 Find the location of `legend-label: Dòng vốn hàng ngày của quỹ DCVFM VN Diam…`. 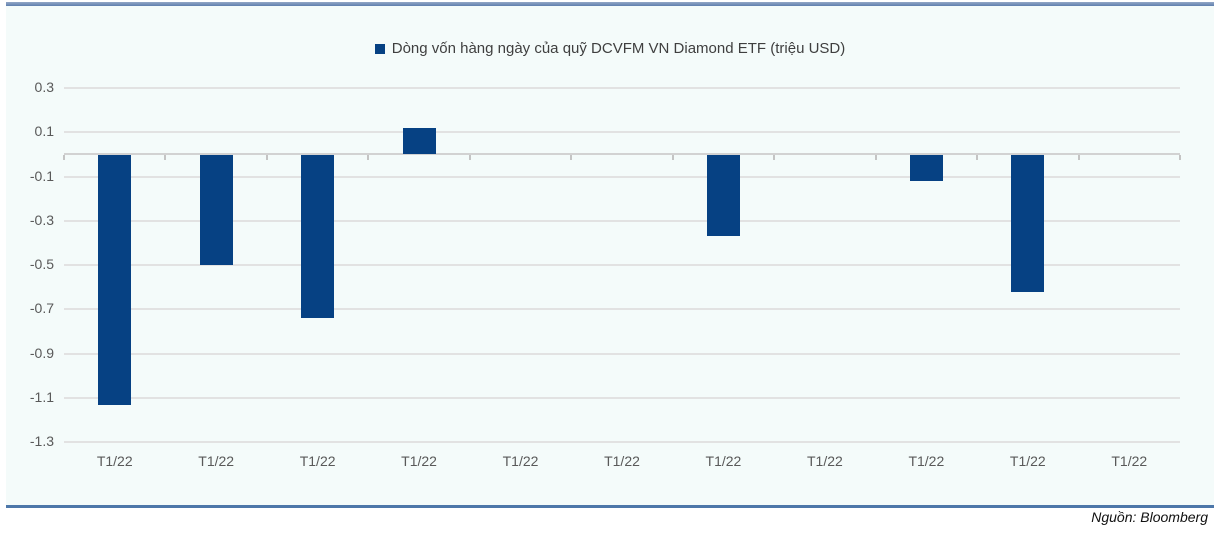

legend-label: Dòng vốn hàng ngày của quỹ DCVFM VN Diam… is located at coordinates (618, 48).